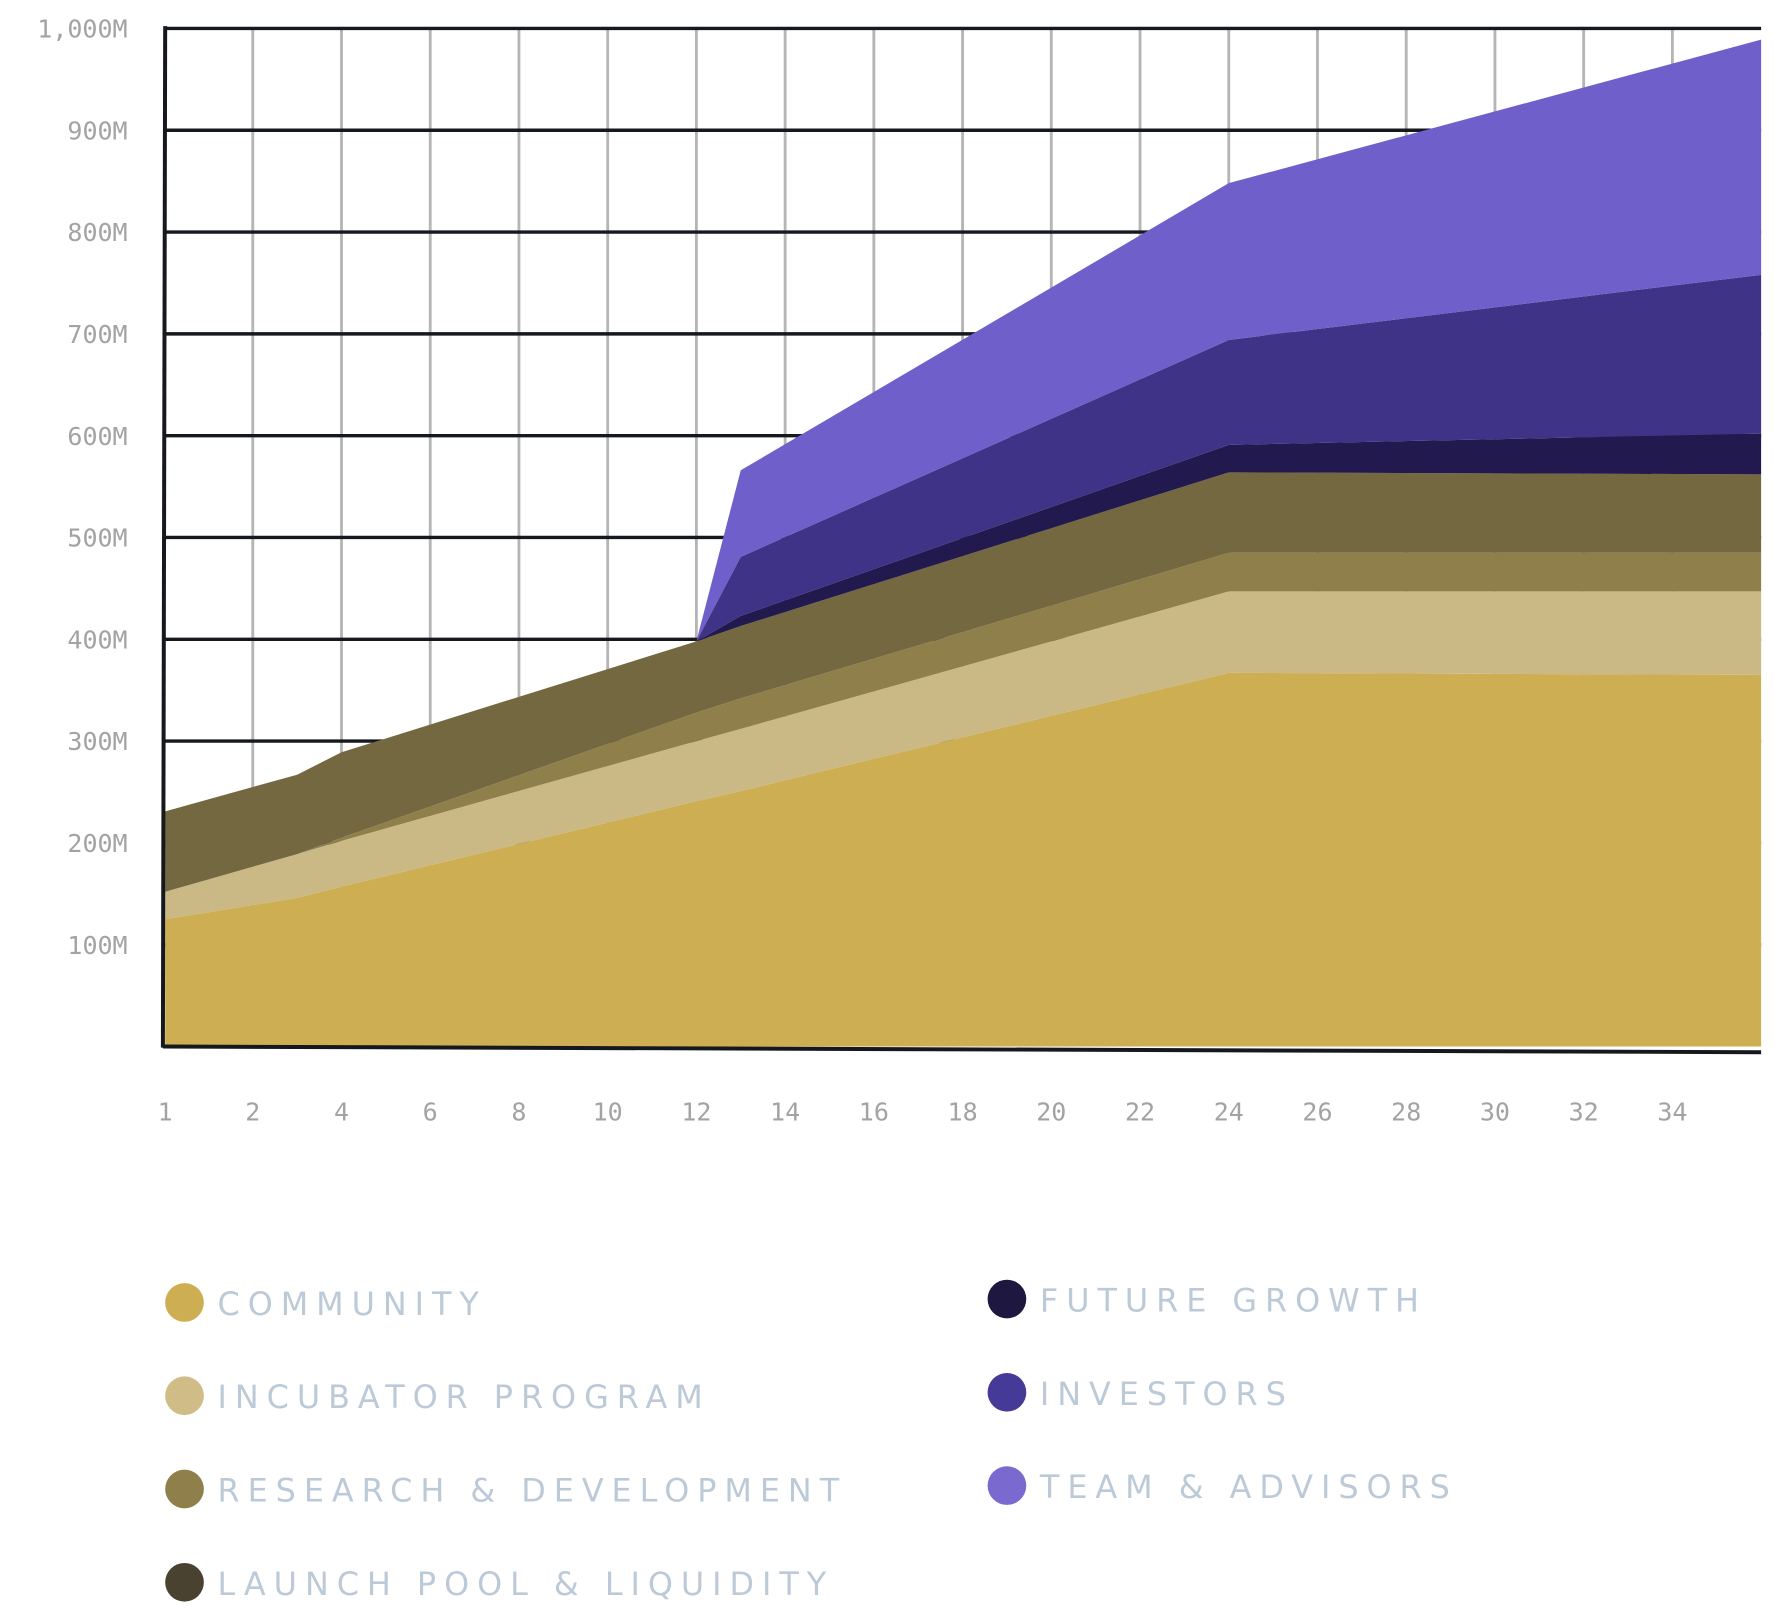 The image size is (1775, 1613). Describe the element at coordinates (1406, 1111) in the screenshot. I see `x-tick-label: 28` at that location.